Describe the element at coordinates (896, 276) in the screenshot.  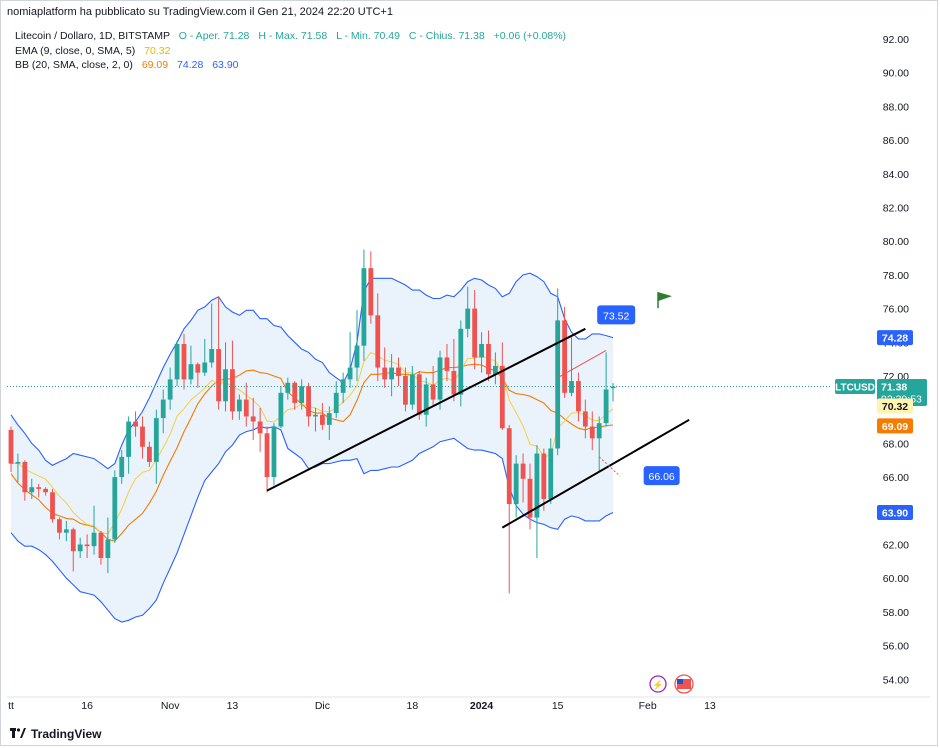
I see `y-axis-tick-label: 78.00` at that location.